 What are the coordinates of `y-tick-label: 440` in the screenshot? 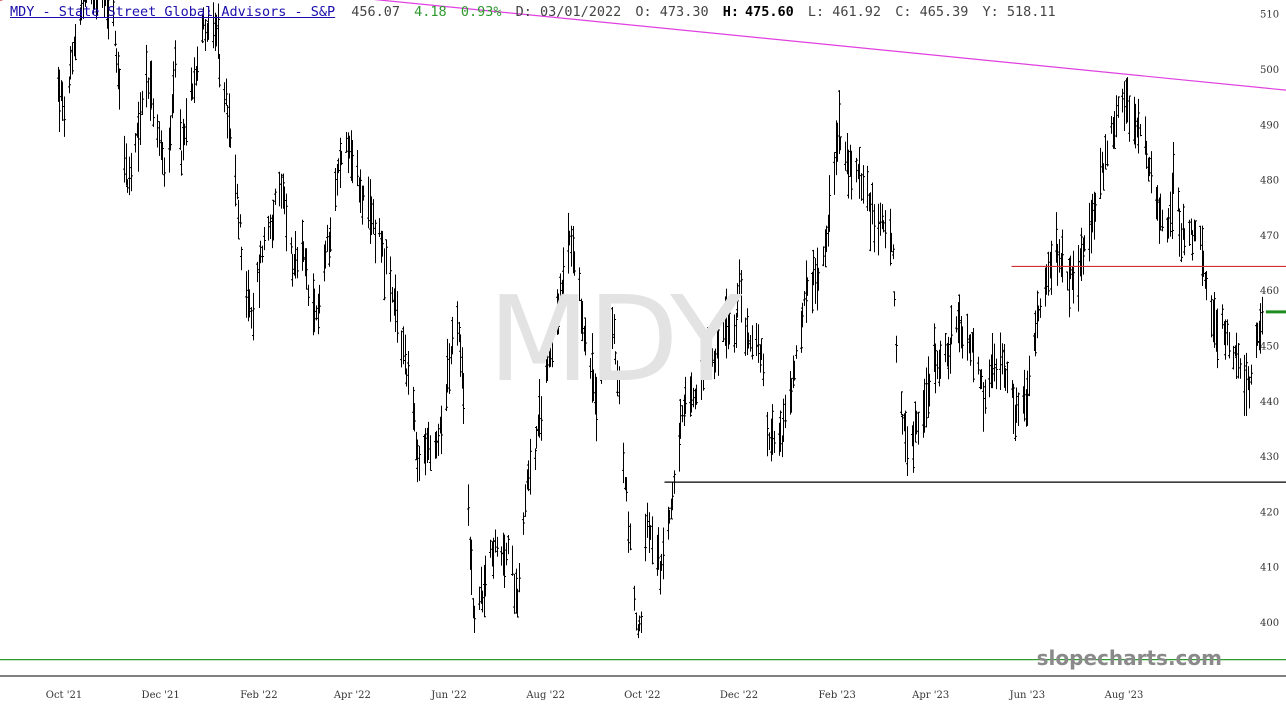 It's located at (1269, 402).